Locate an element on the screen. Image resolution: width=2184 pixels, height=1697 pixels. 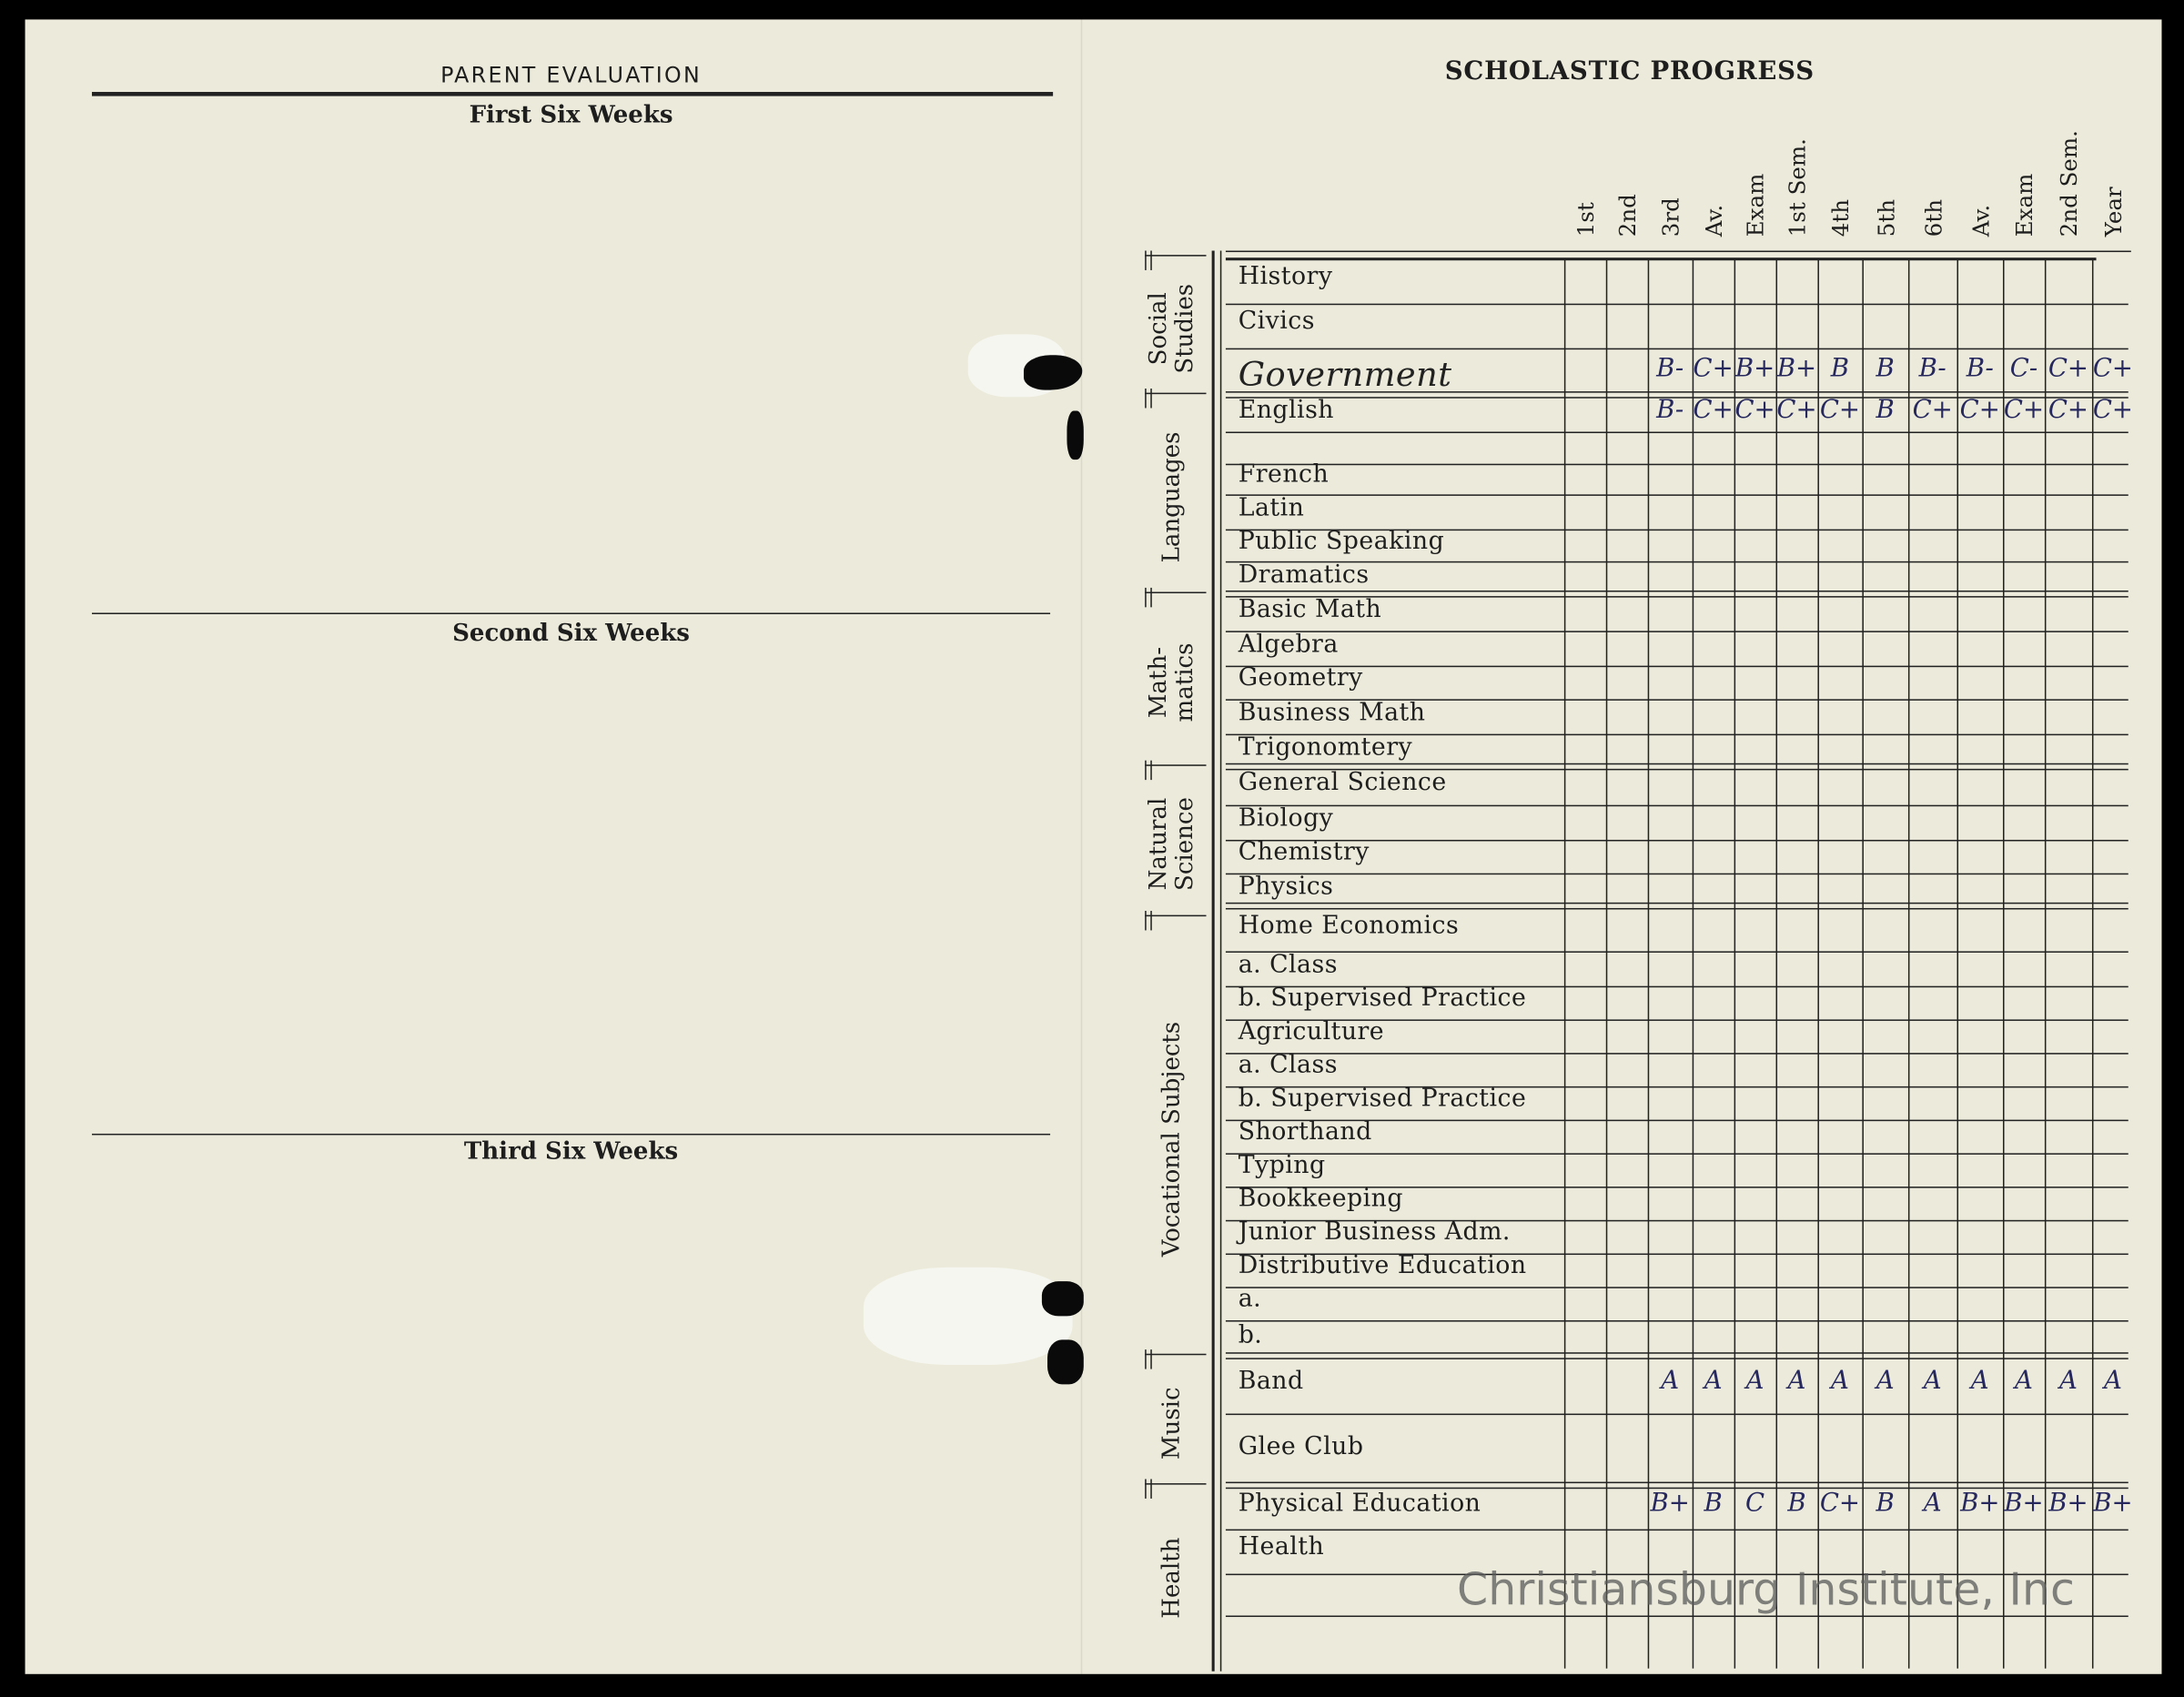
subject-label: Distributive Education is located at coordinates (1382, 1266).